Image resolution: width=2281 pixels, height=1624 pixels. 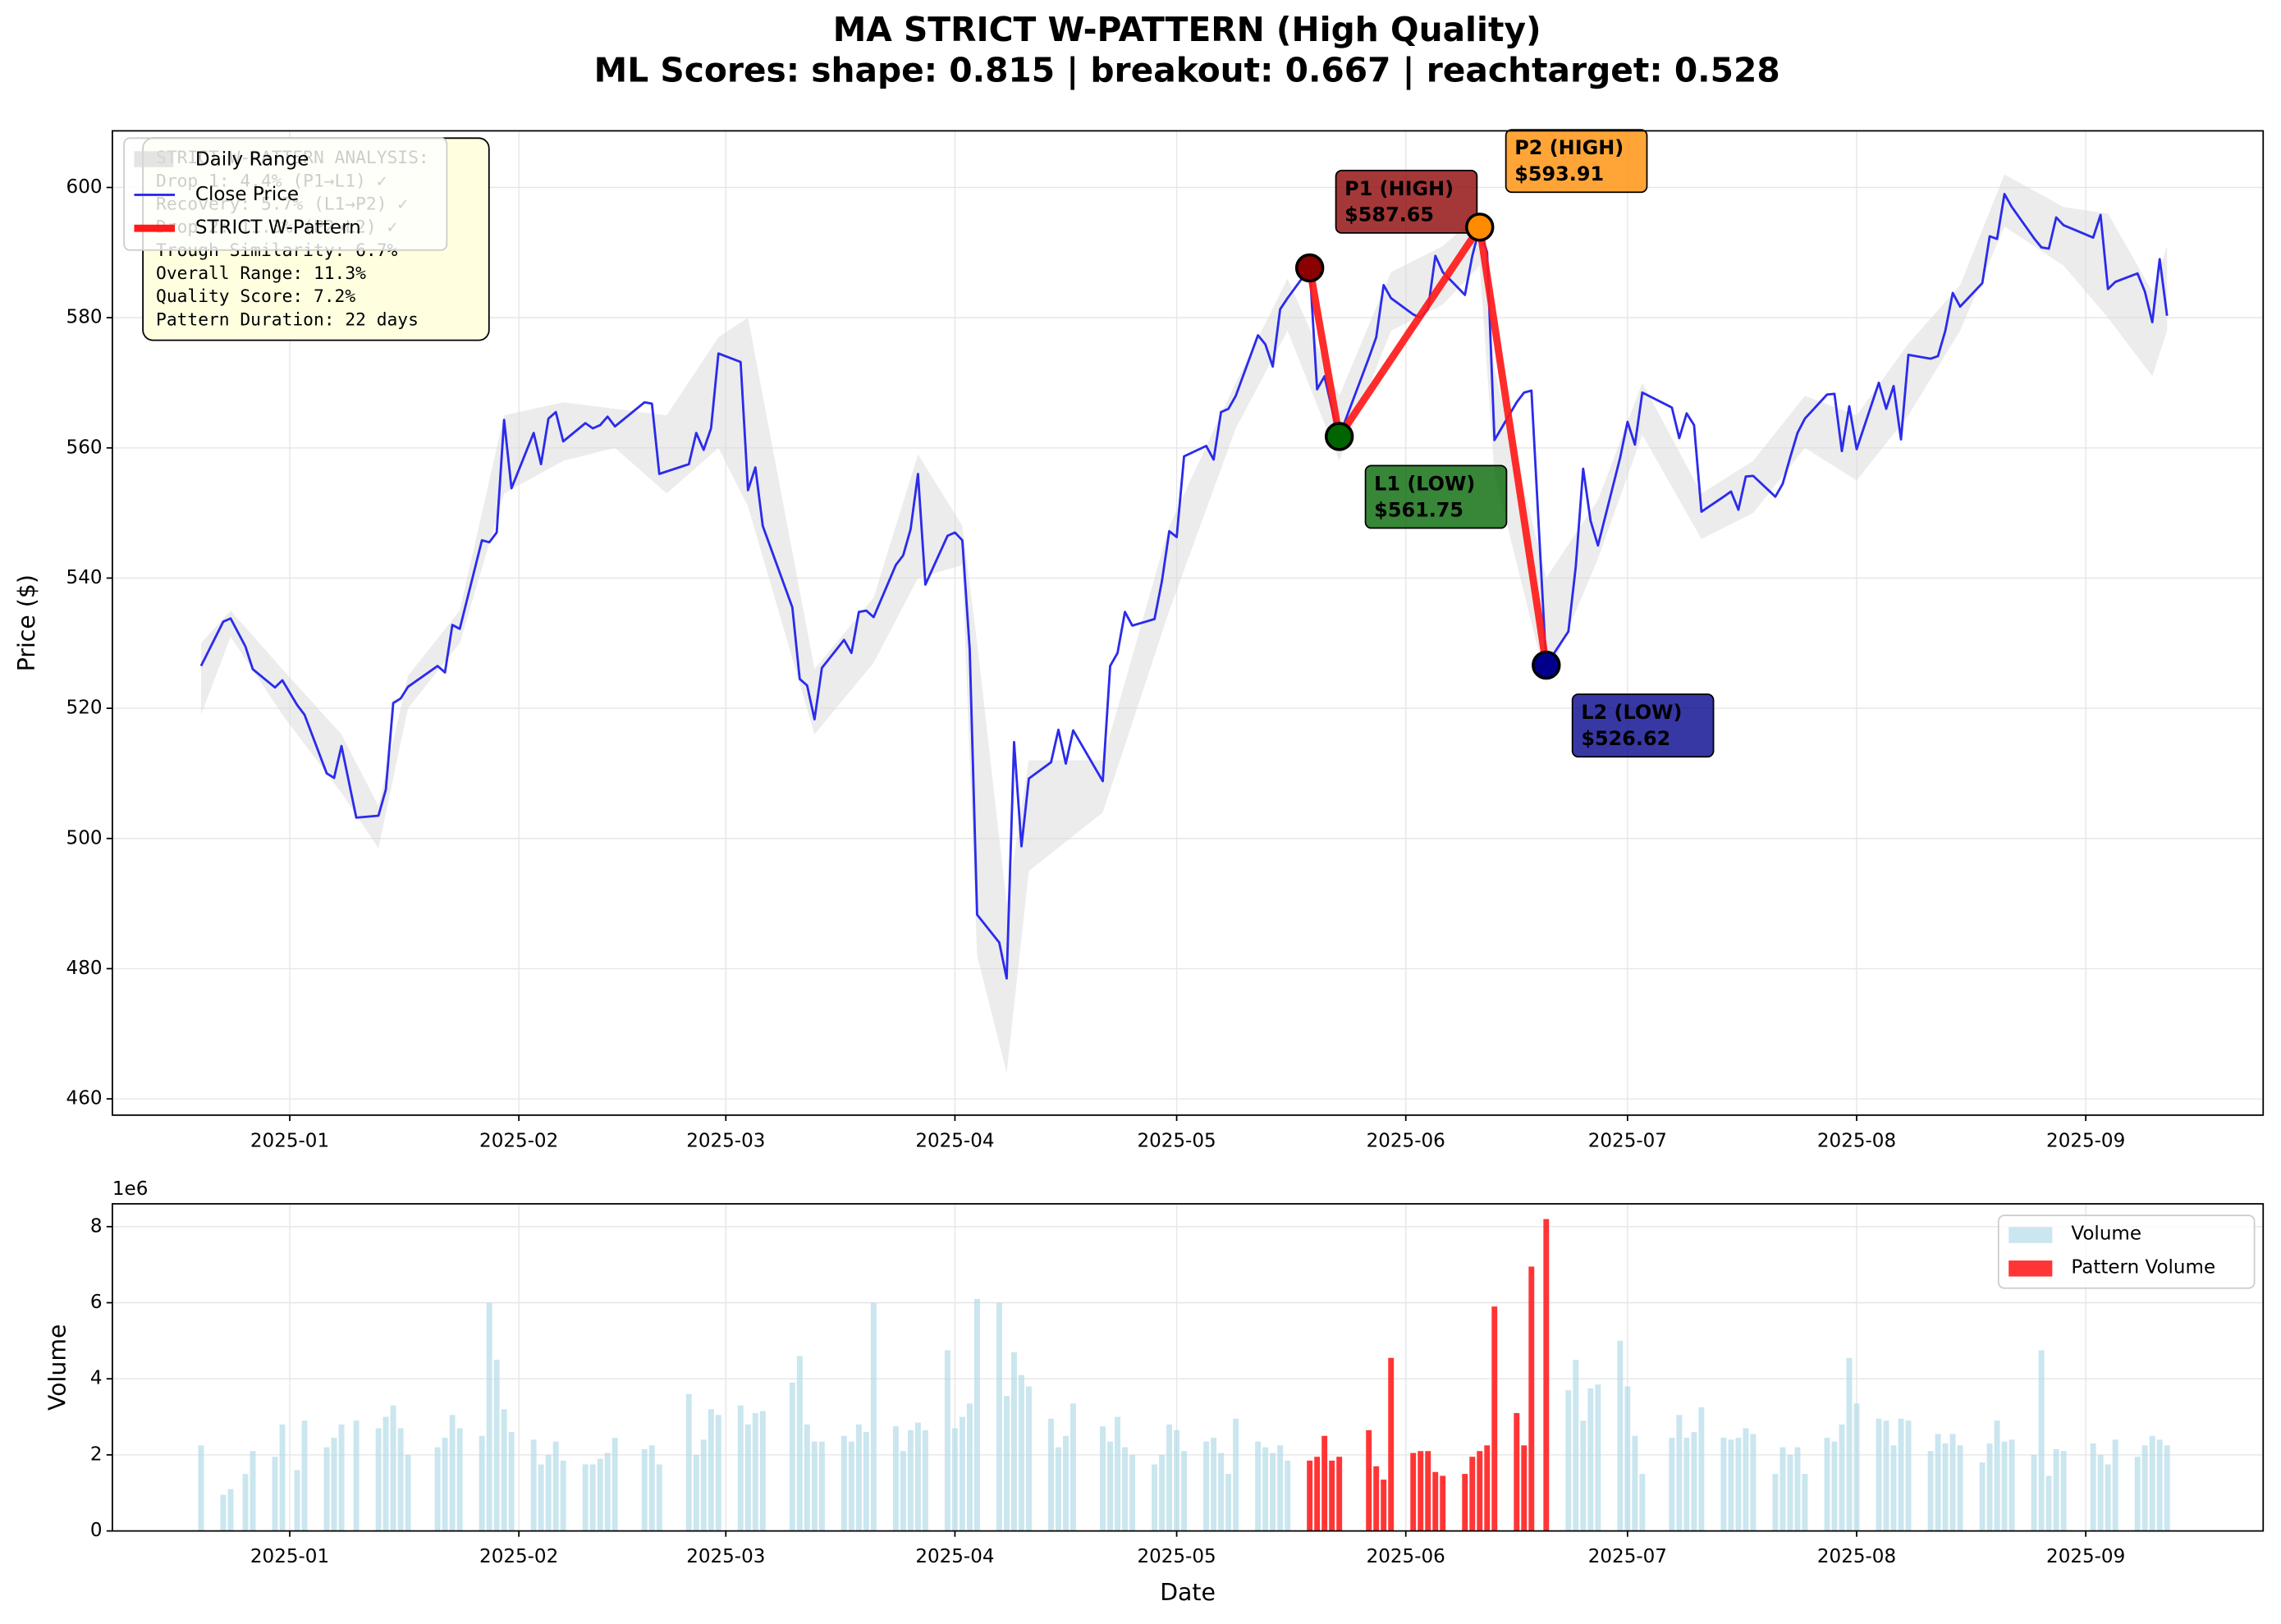 What do you see at coordinates (1424, 483) in the screenshot?
I see `annotation-label: L1 (LOW)` at bounding box center [1424, 483].